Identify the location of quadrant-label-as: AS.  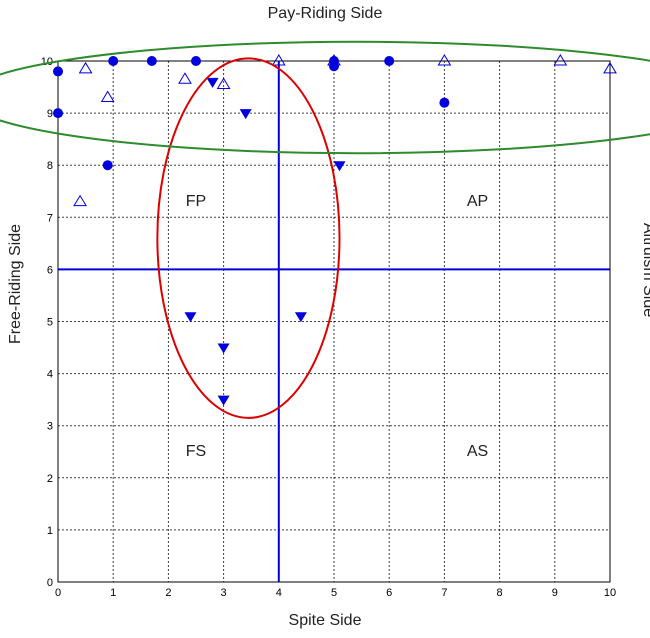
(477, 451).